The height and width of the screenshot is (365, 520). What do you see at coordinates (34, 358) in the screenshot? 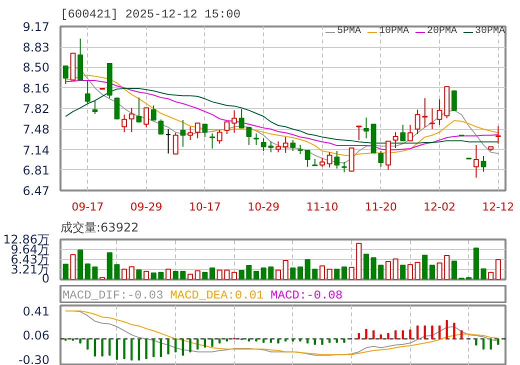
I see `y-tick-label: -0.30` at bounding box center [34, 358].